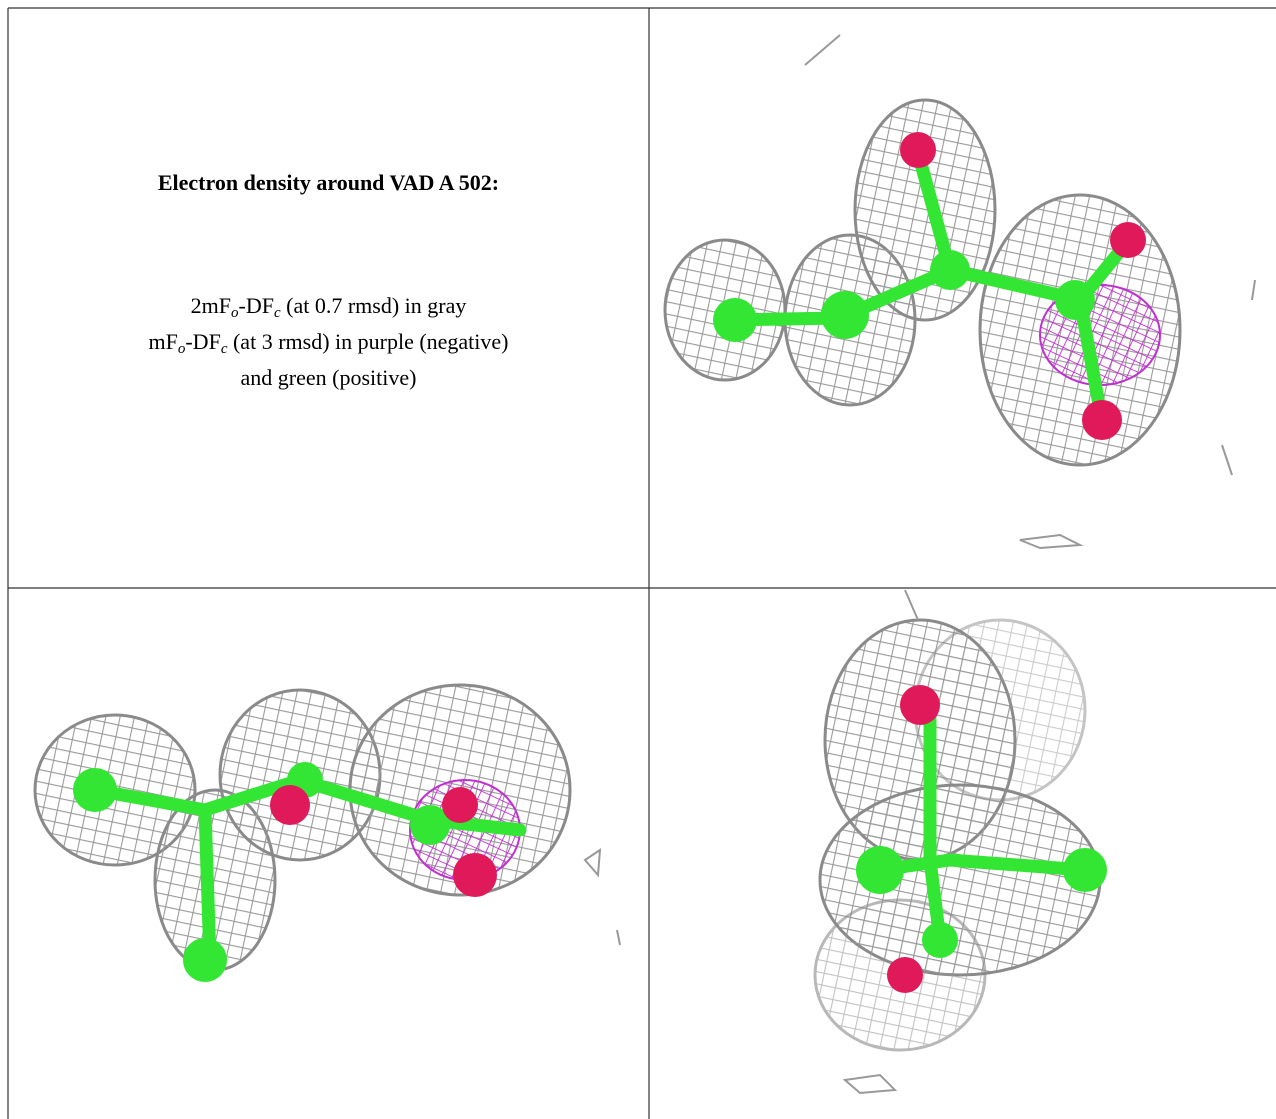  What do you see at coordinates (210, 305) in the screenshot?
I see `text: 2mF` at bounding box center [210, 305].